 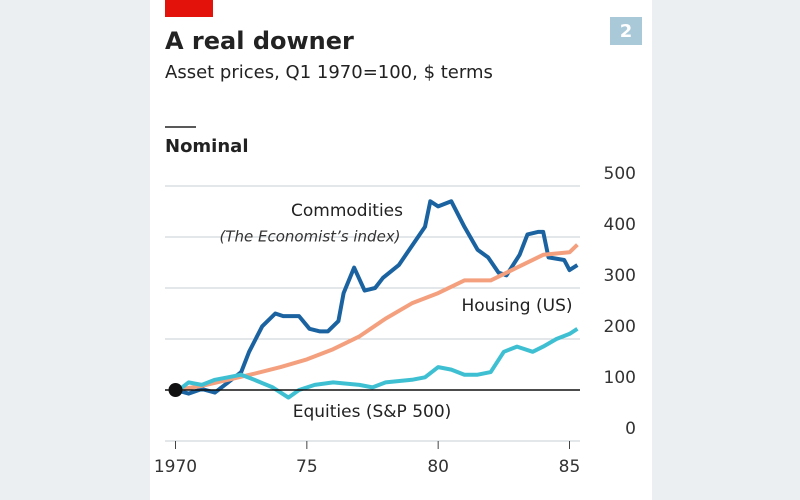 What do you see at coordinates (175, 467) in the screenshot?
I see `x-tick-label: 1970` at bounding box center [175, 467].